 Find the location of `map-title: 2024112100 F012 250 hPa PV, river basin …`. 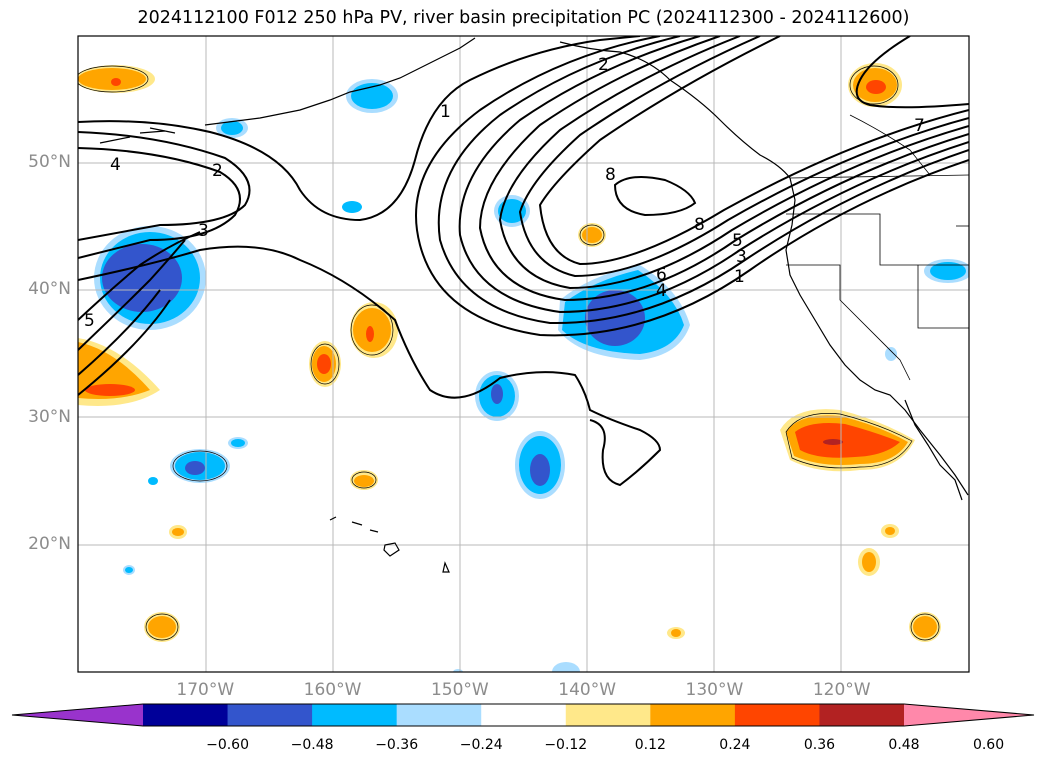

map-title: 2024112100 F012 250 hPa PV, river basin … is located at coordinates (523, 18).